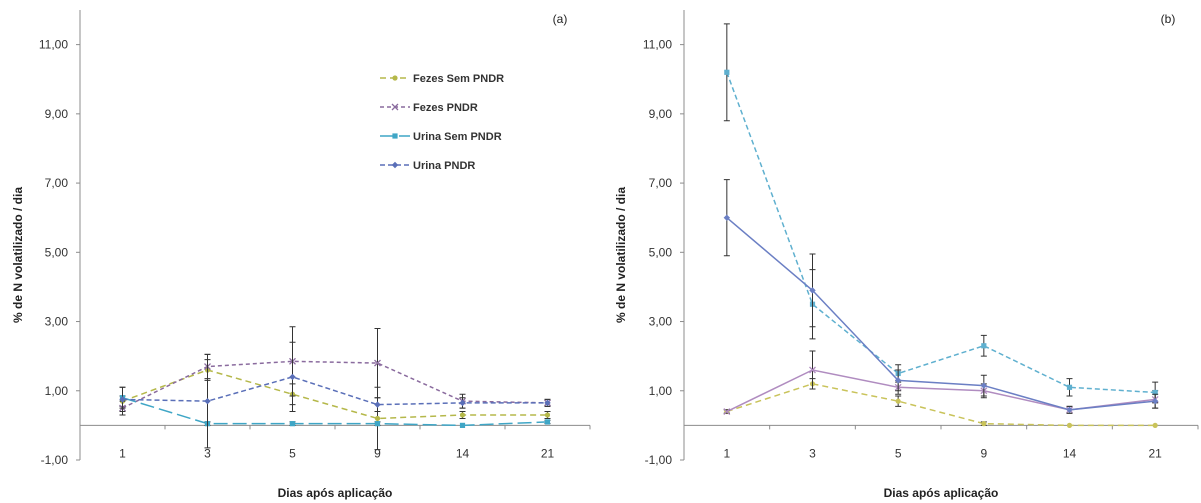 Image resolution: width=1201 pixels, height=503 pixels. Describe the element at coordinates (1168, 19) in the screenshot. I see `panel-label: (b)` at that location.